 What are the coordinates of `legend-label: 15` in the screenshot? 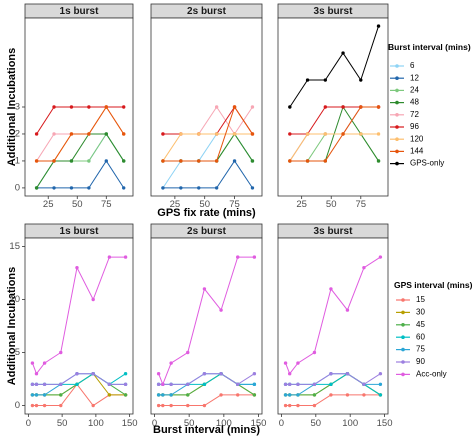 It's located at (420, 299).